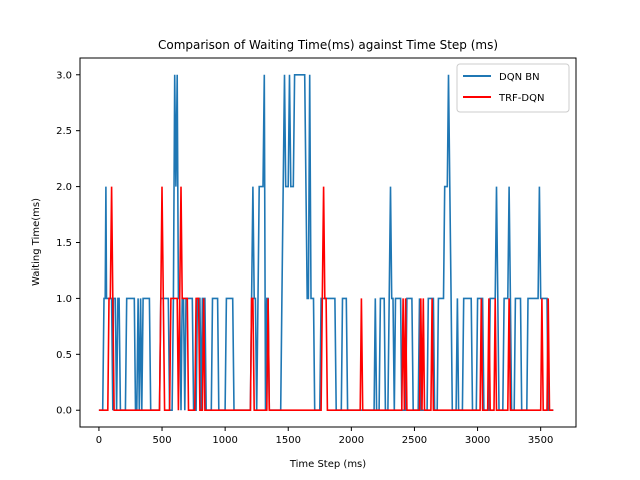 The width and height of the screenshot is (640, 480). What do you see at coordinates (327, 464) in the screenshot?
I see `x-axis-label: Time Step (ms)` at bounding box center [327, 464].